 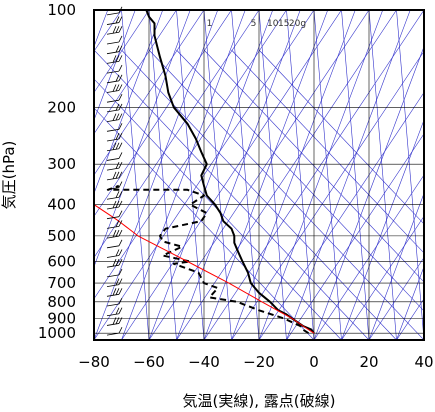 What do you see at coordinates (61, 205) in the screenshot?
I see `y-tick-label: 400` at bounding box center [61, 205].